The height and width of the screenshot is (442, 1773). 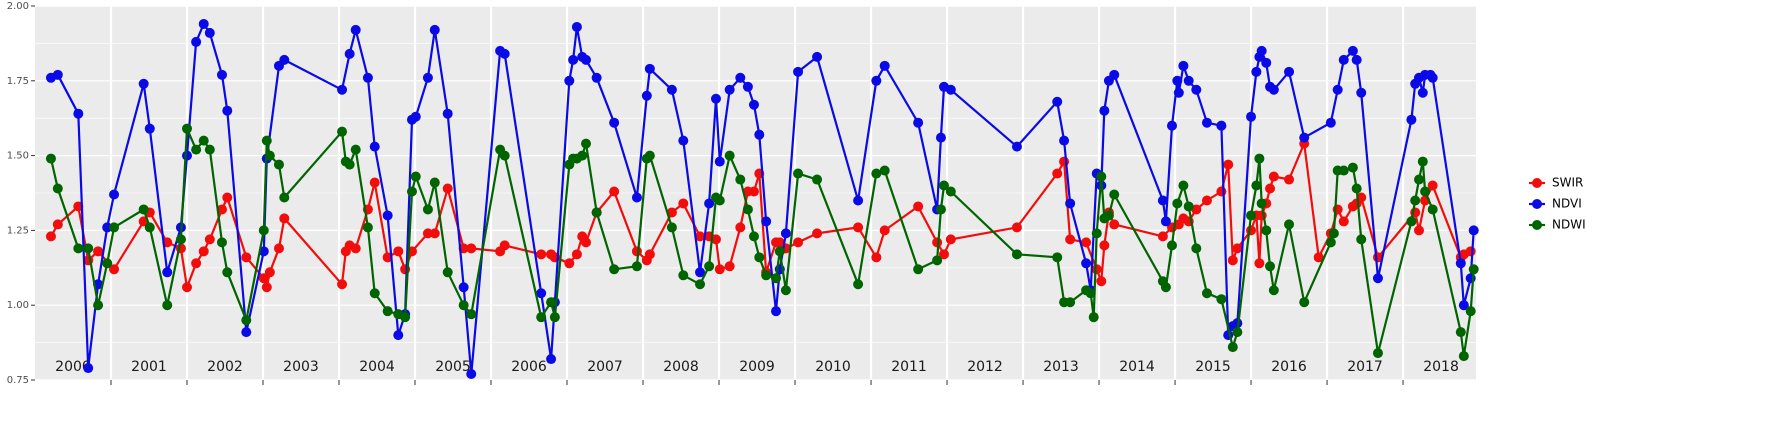 I want to click on legend-label: NDVI, so click(x=1567, y=204).